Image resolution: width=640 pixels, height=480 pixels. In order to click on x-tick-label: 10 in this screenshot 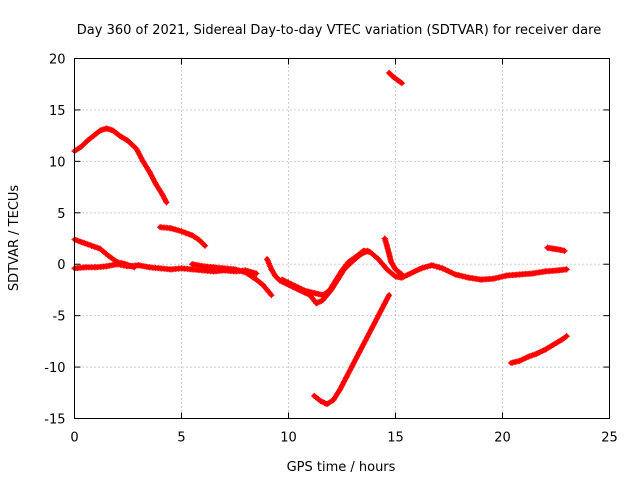, I will do `click(288, 438)`.